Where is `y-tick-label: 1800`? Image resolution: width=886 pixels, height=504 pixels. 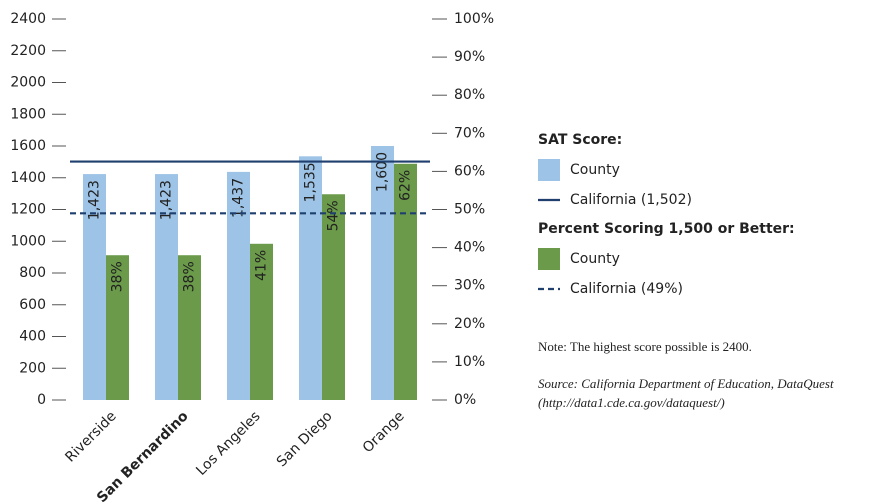 y-tick-label: 1800 is located at coordinates (28, 114).